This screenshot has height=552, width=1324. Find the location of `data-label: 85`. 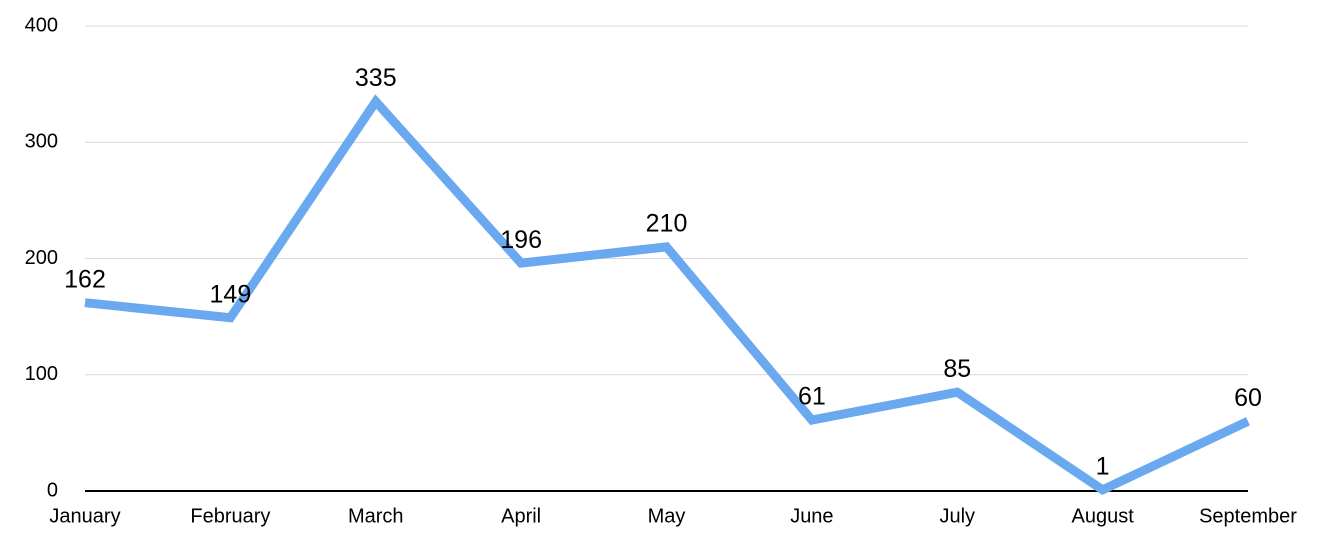

data-label: 85 is located at coordinates (957, 369).